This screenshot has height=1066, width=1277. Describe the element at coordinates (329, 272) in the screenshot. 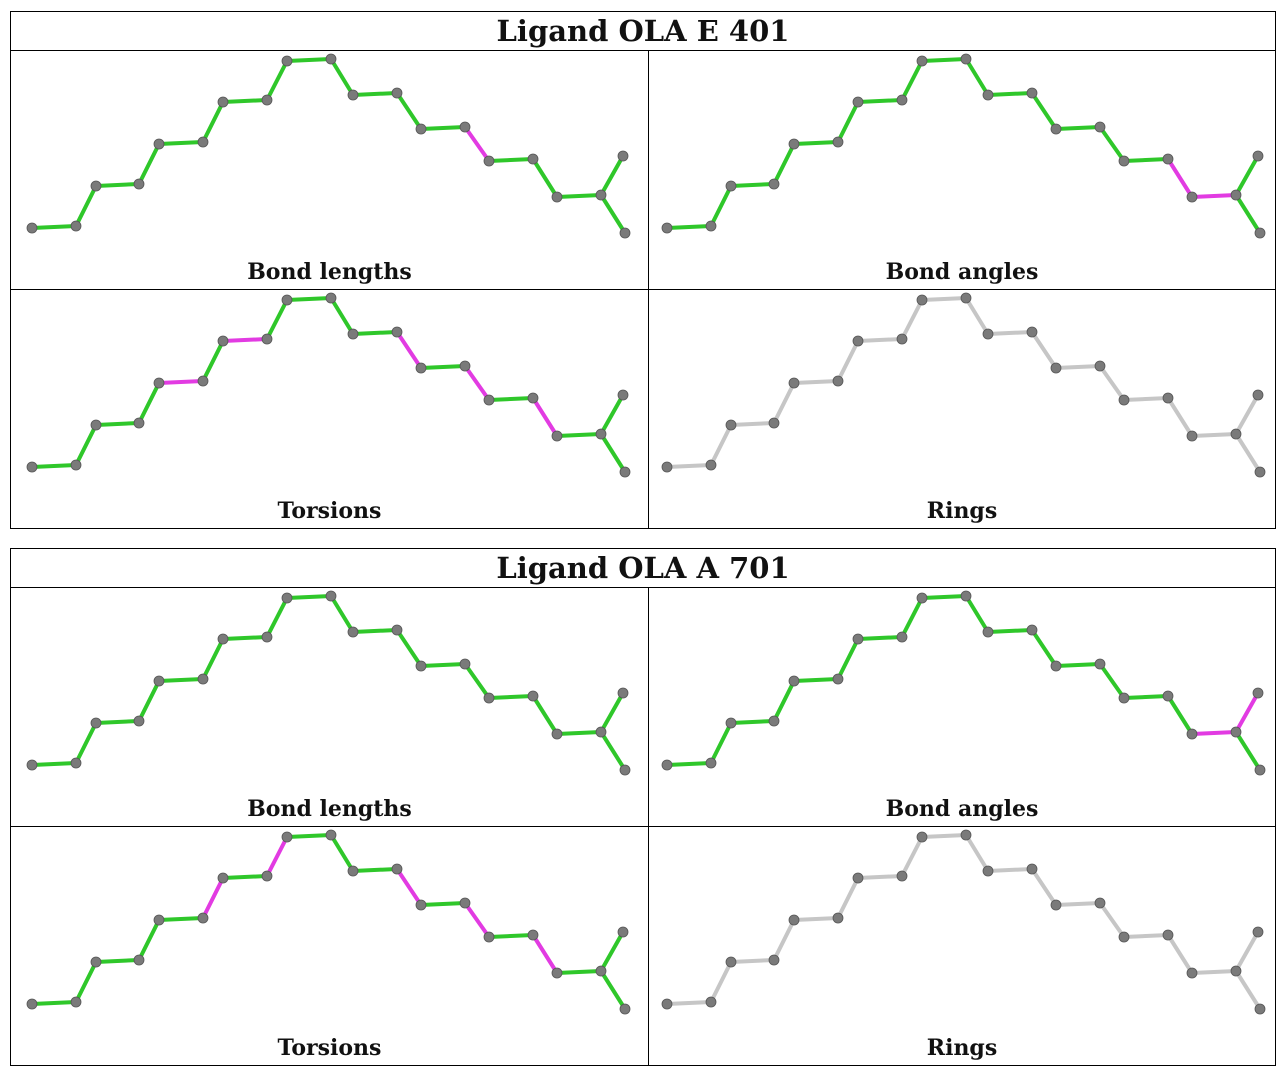

I see `panel-label: Bond lengths` at that location.